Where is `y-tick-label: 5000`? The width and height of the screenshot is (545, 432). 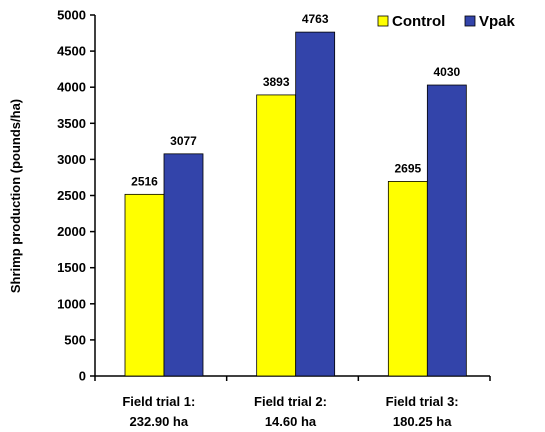 y-tick-label: 5000 is located at coordinates (71, 15).